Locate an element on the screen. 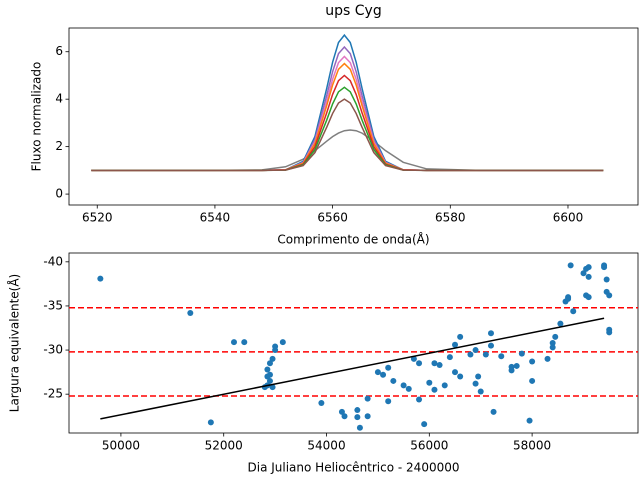  y-tick-label: 2 is located at coordinates (59, 146).